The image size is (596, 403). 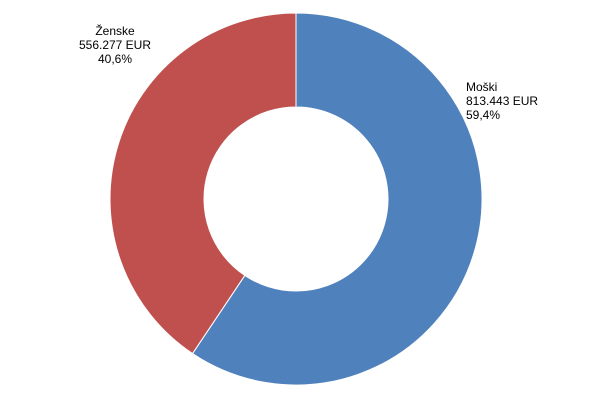 I want to click on slice-name-moski: Moški, so click(x=482, y=87).